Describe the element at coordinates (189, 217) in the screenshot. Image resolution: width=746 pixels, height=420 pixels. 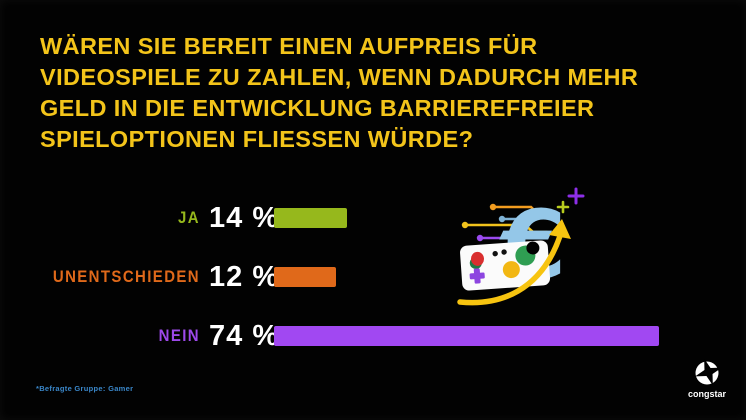
I see `category-label-ja: JA` at that location.